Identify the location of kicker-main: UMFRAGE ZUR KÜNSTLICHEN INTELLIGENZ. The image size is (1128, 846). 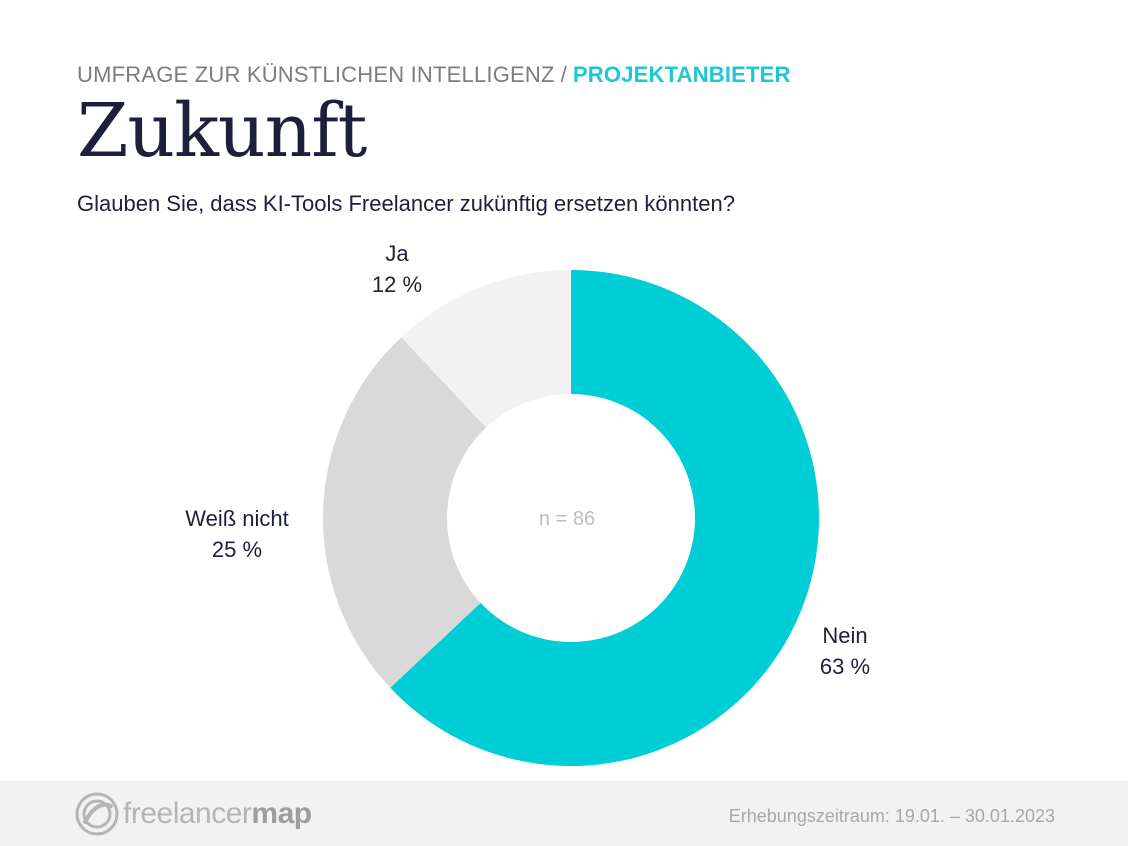
(316, 74).